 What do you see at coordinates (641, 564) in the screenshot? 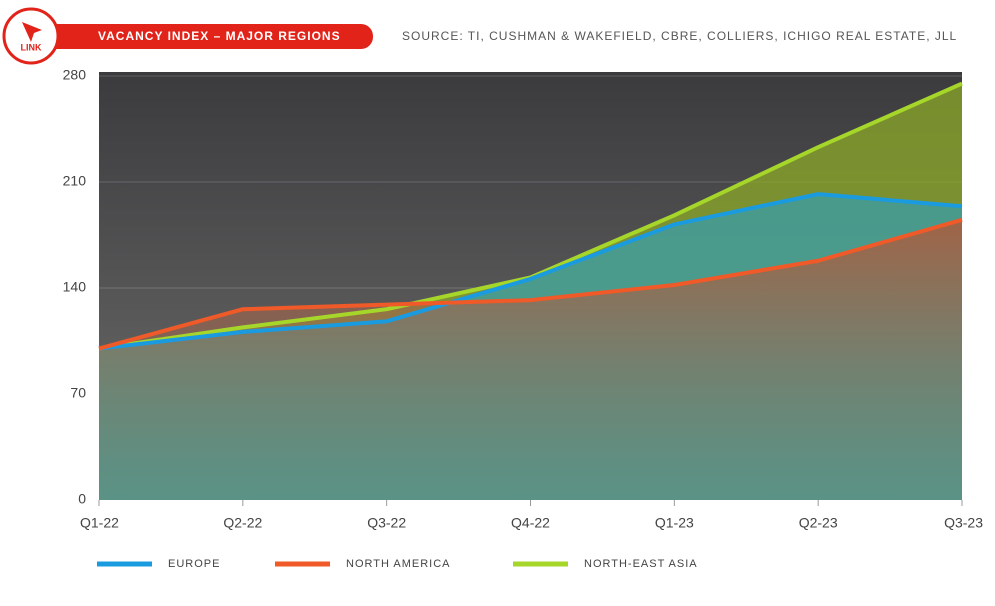
I see `legend-label: NORTH-EAST ASIA` at bounding box center [641, 564].